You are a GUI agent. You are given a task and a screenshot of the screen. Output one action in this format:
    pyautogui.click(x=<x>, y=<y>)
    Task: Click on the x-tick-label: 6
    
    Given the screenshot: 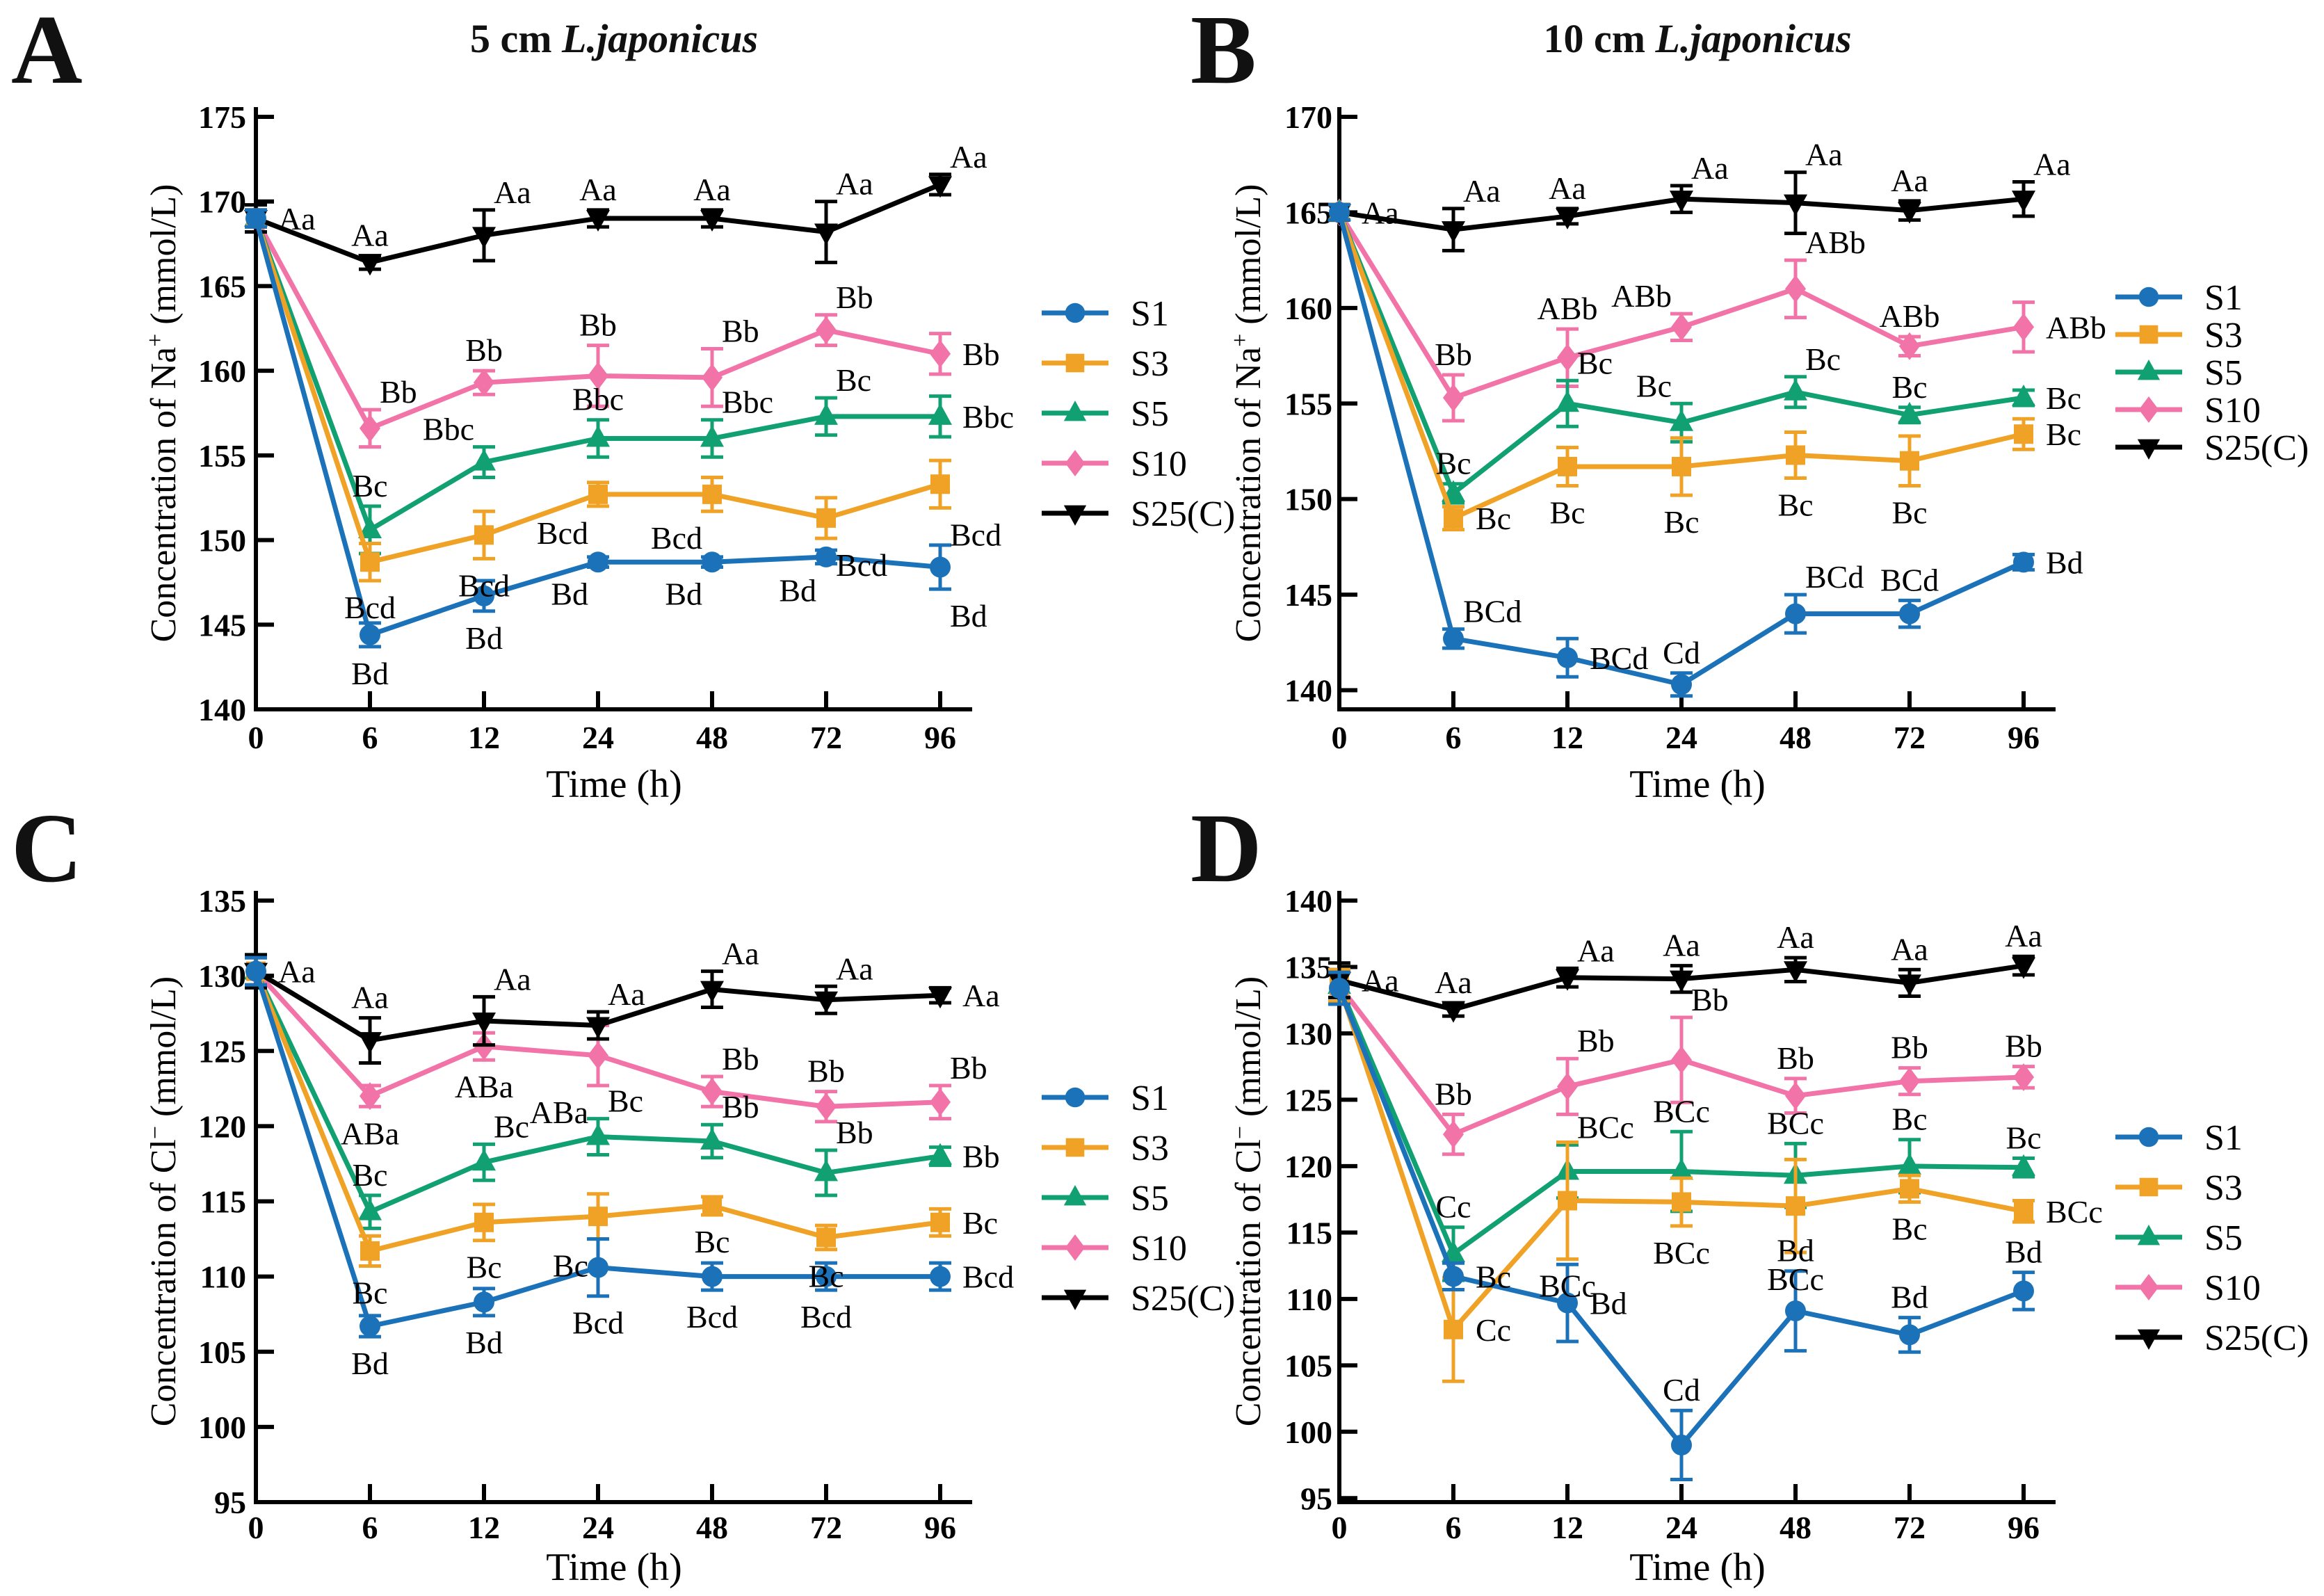 What is the action you would take?
    pyautogui.click(x=370, y=737)
    